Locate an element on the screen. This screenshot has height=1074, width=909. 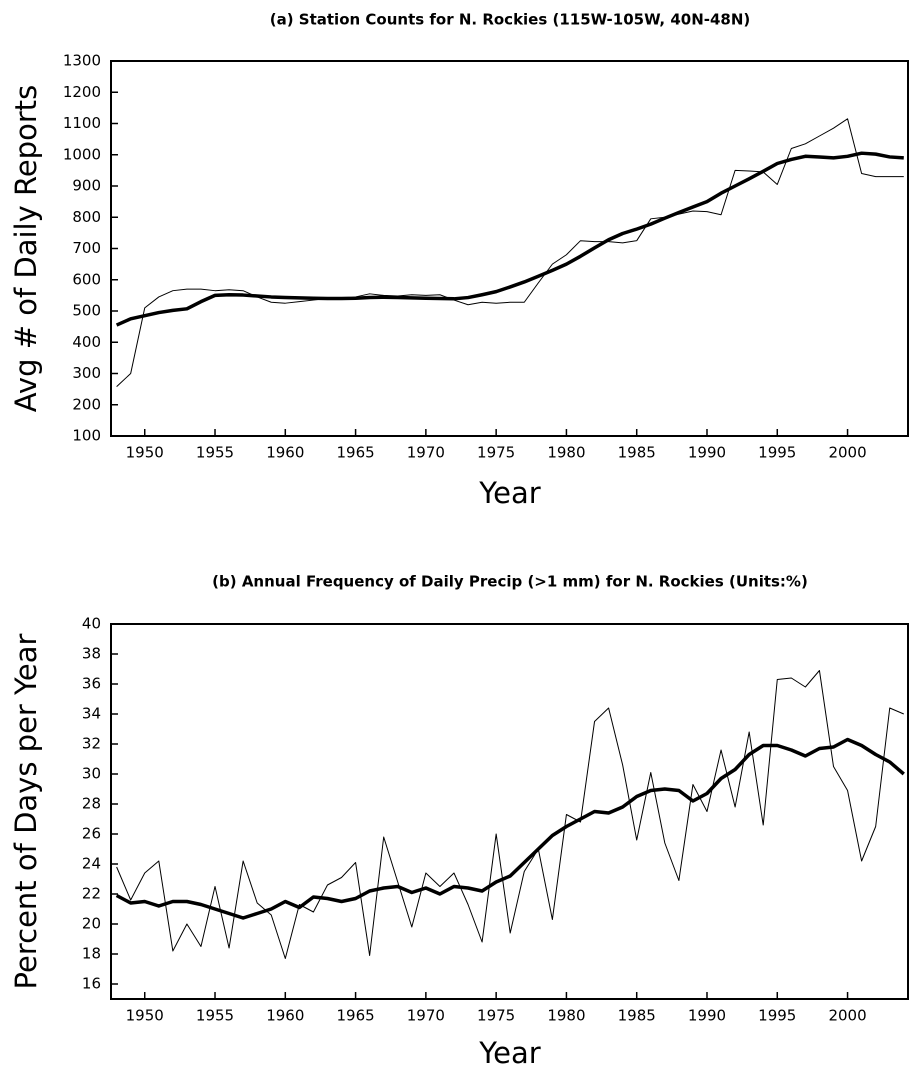
y-tick-label: 20 is located at coordinates (91, 924).